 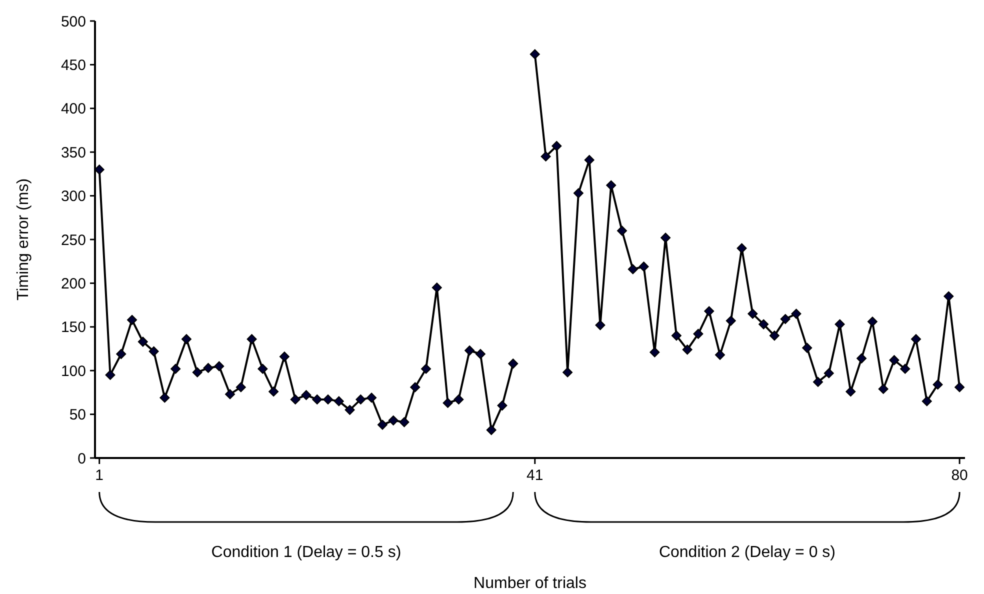 I want to click on y-axis-title: Timing error (ms), so click(x=23, y=239).